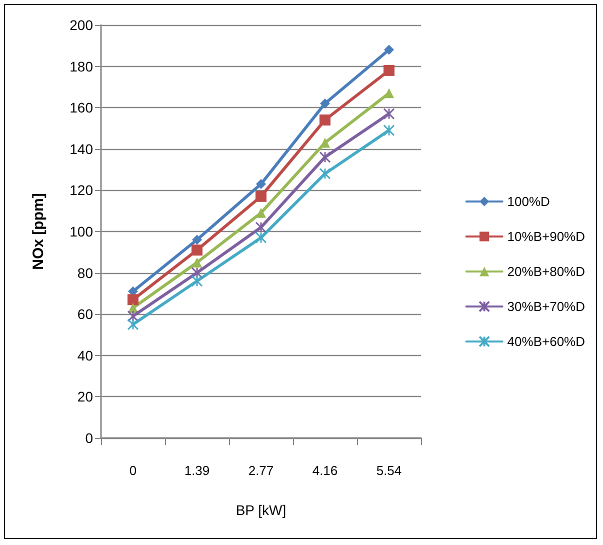 The image size is (603, 545). What do you see at coordinates (528, 201) in the screenshot?
I see `legend-label: 100%D` at bounding box center [528, 201].